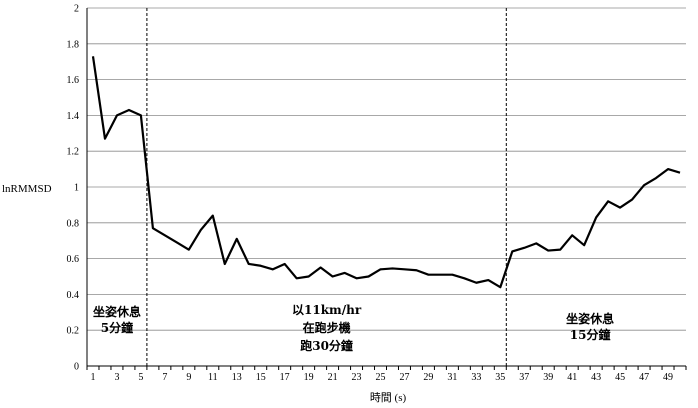 Image resolution: width=698 pixels, height=408 pixels. What do you see at coordinates (590, 334) in the screenshot?
I see `annotation-3-line-2: 15分鐘` at bounding box center [590, 334].